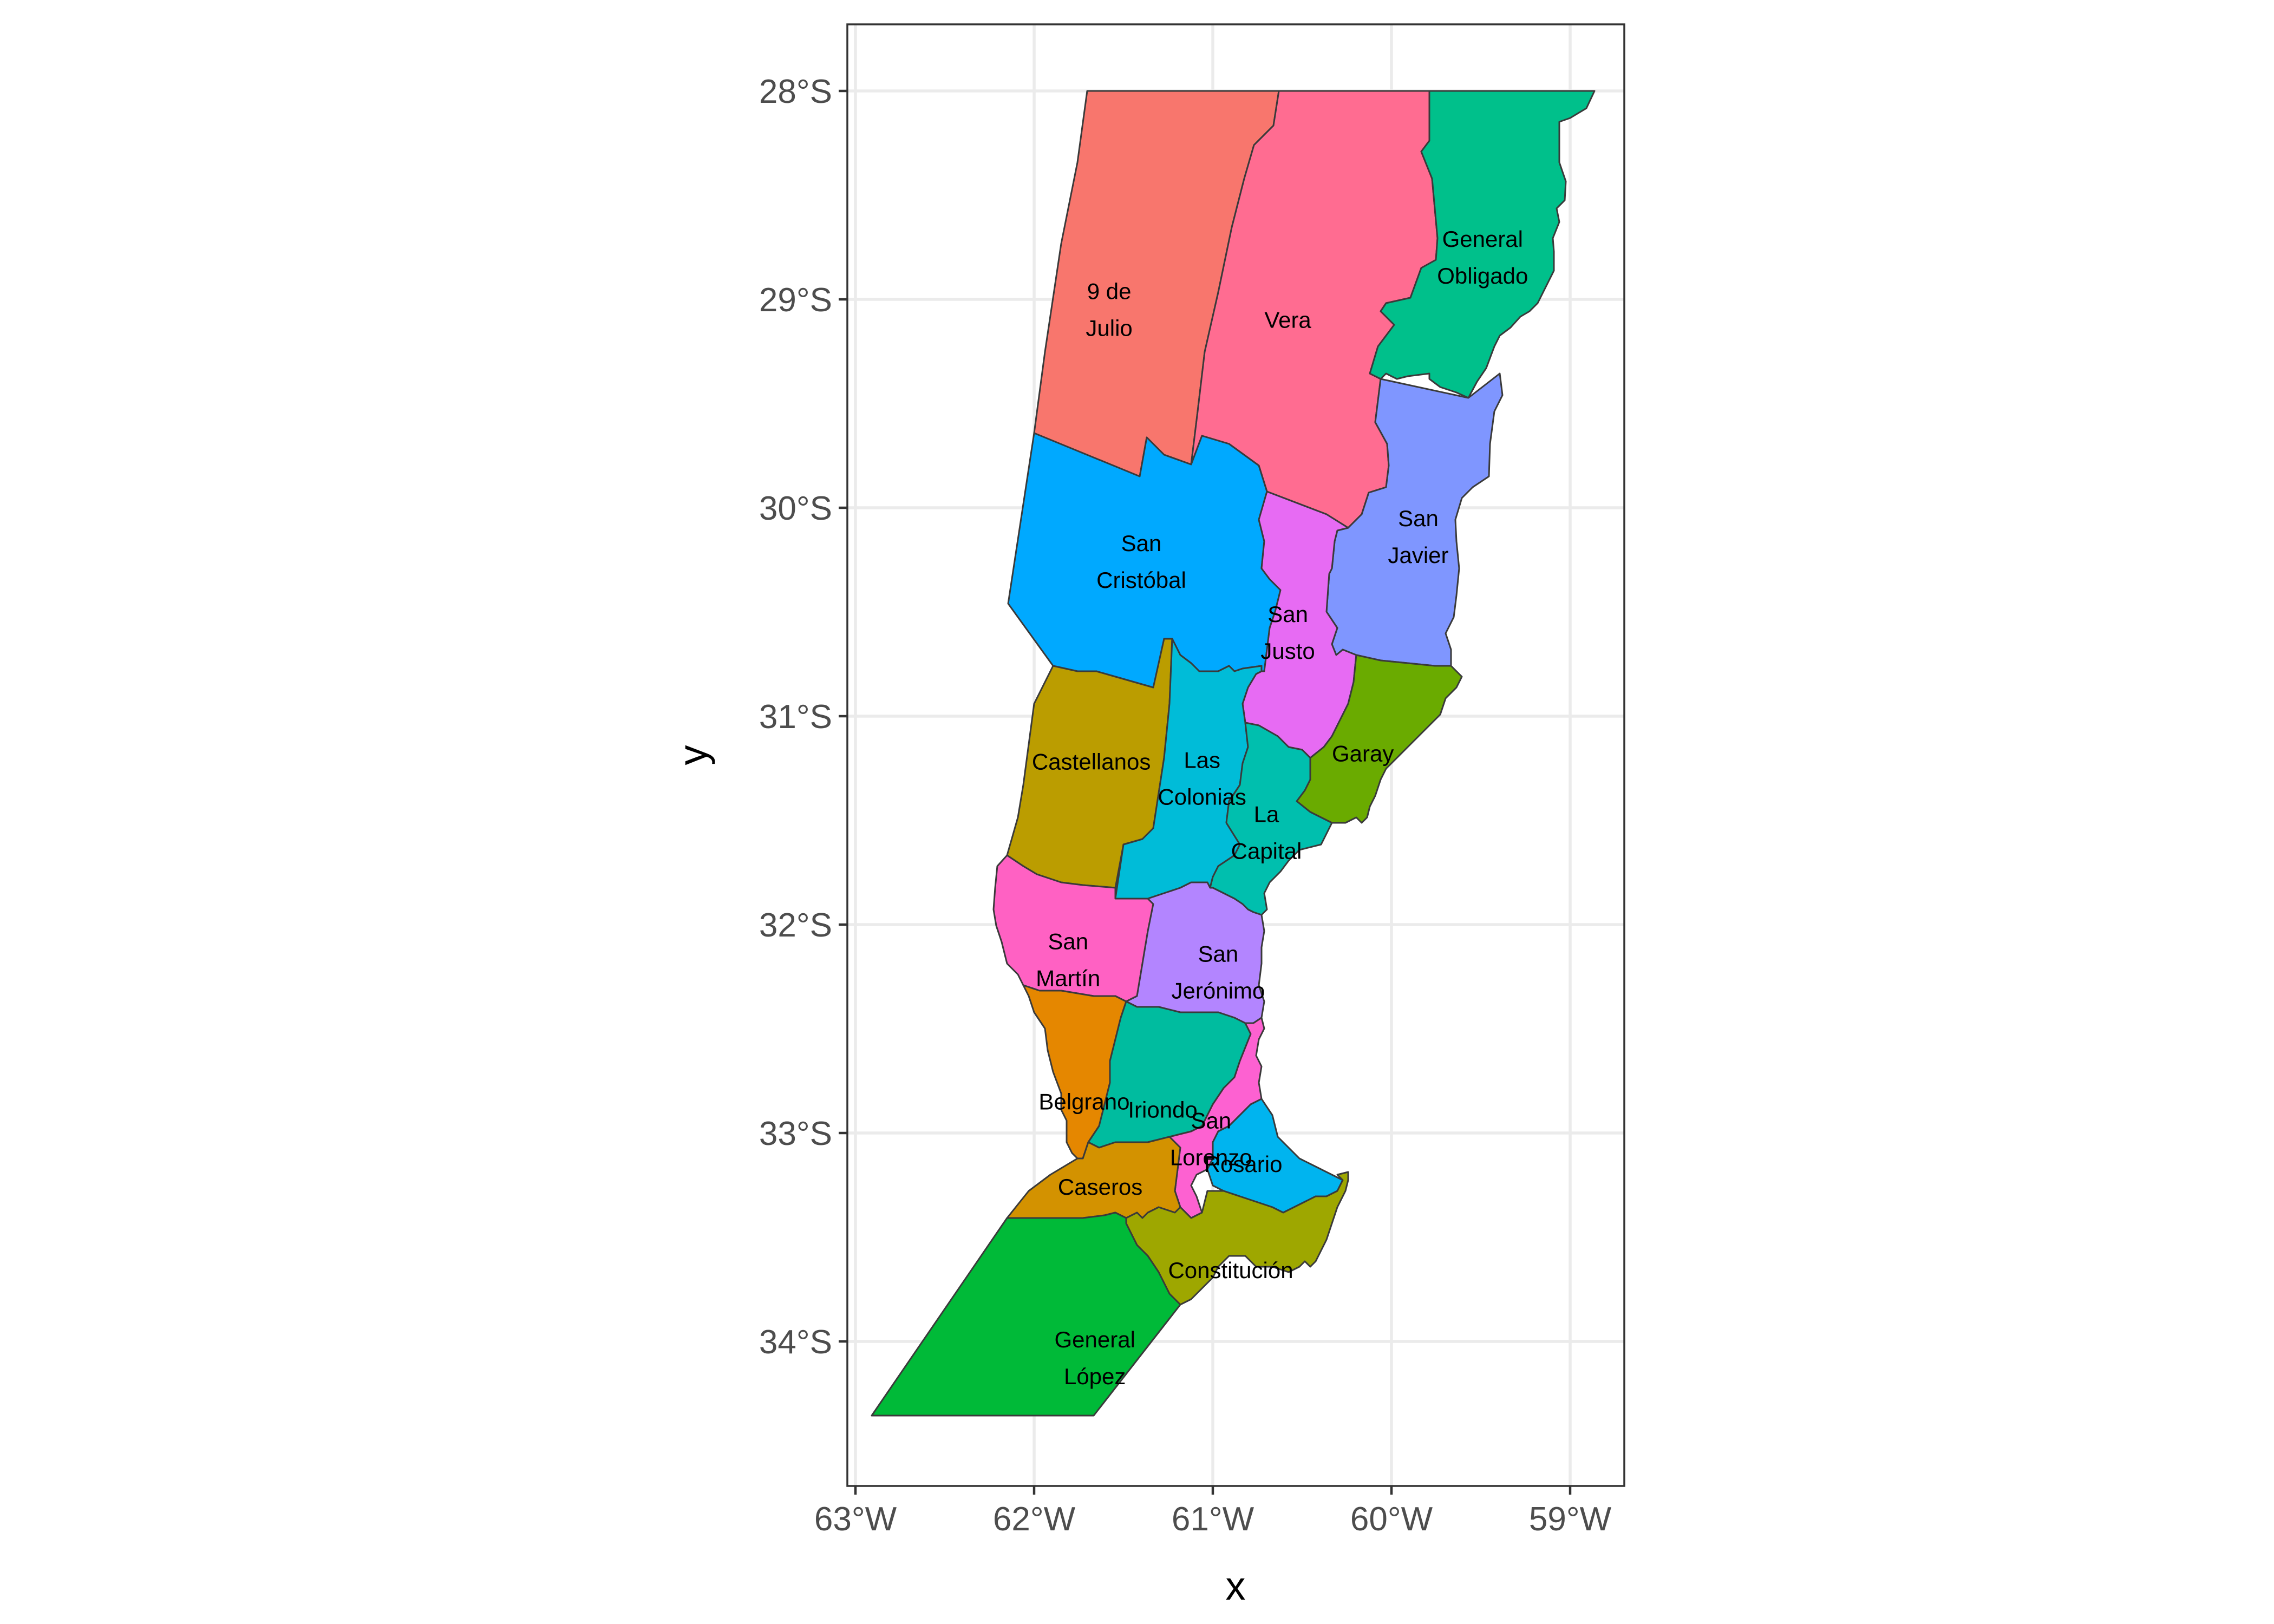 The height and width of the screenshot is (1624, 2274). What do you see at coordinates (1380, 739) in the screenshot?
I see `district-garay` at bounding box center [1380, 739].